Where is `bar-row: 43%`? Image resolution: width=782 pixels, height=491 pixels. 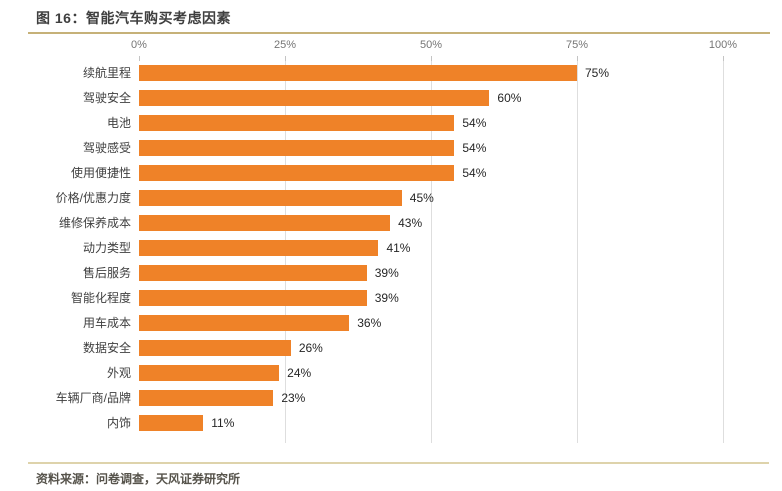
bar-row: 43% is located at coordinates (431, 223).